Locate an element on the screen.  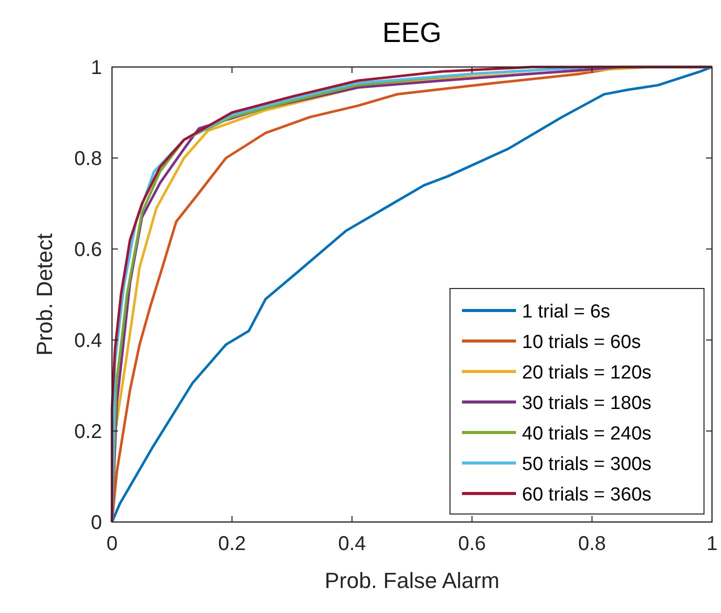
x-tick-label: 0.2 is located at coordinates (232, 544).